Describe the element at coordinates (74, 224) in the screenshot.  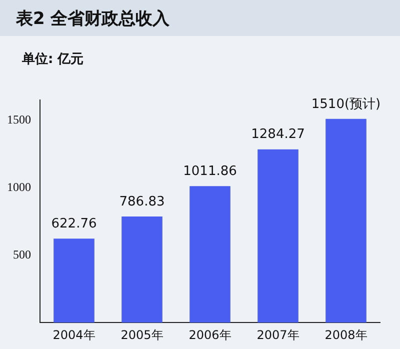
I see `data-label: 622.76` at that location.